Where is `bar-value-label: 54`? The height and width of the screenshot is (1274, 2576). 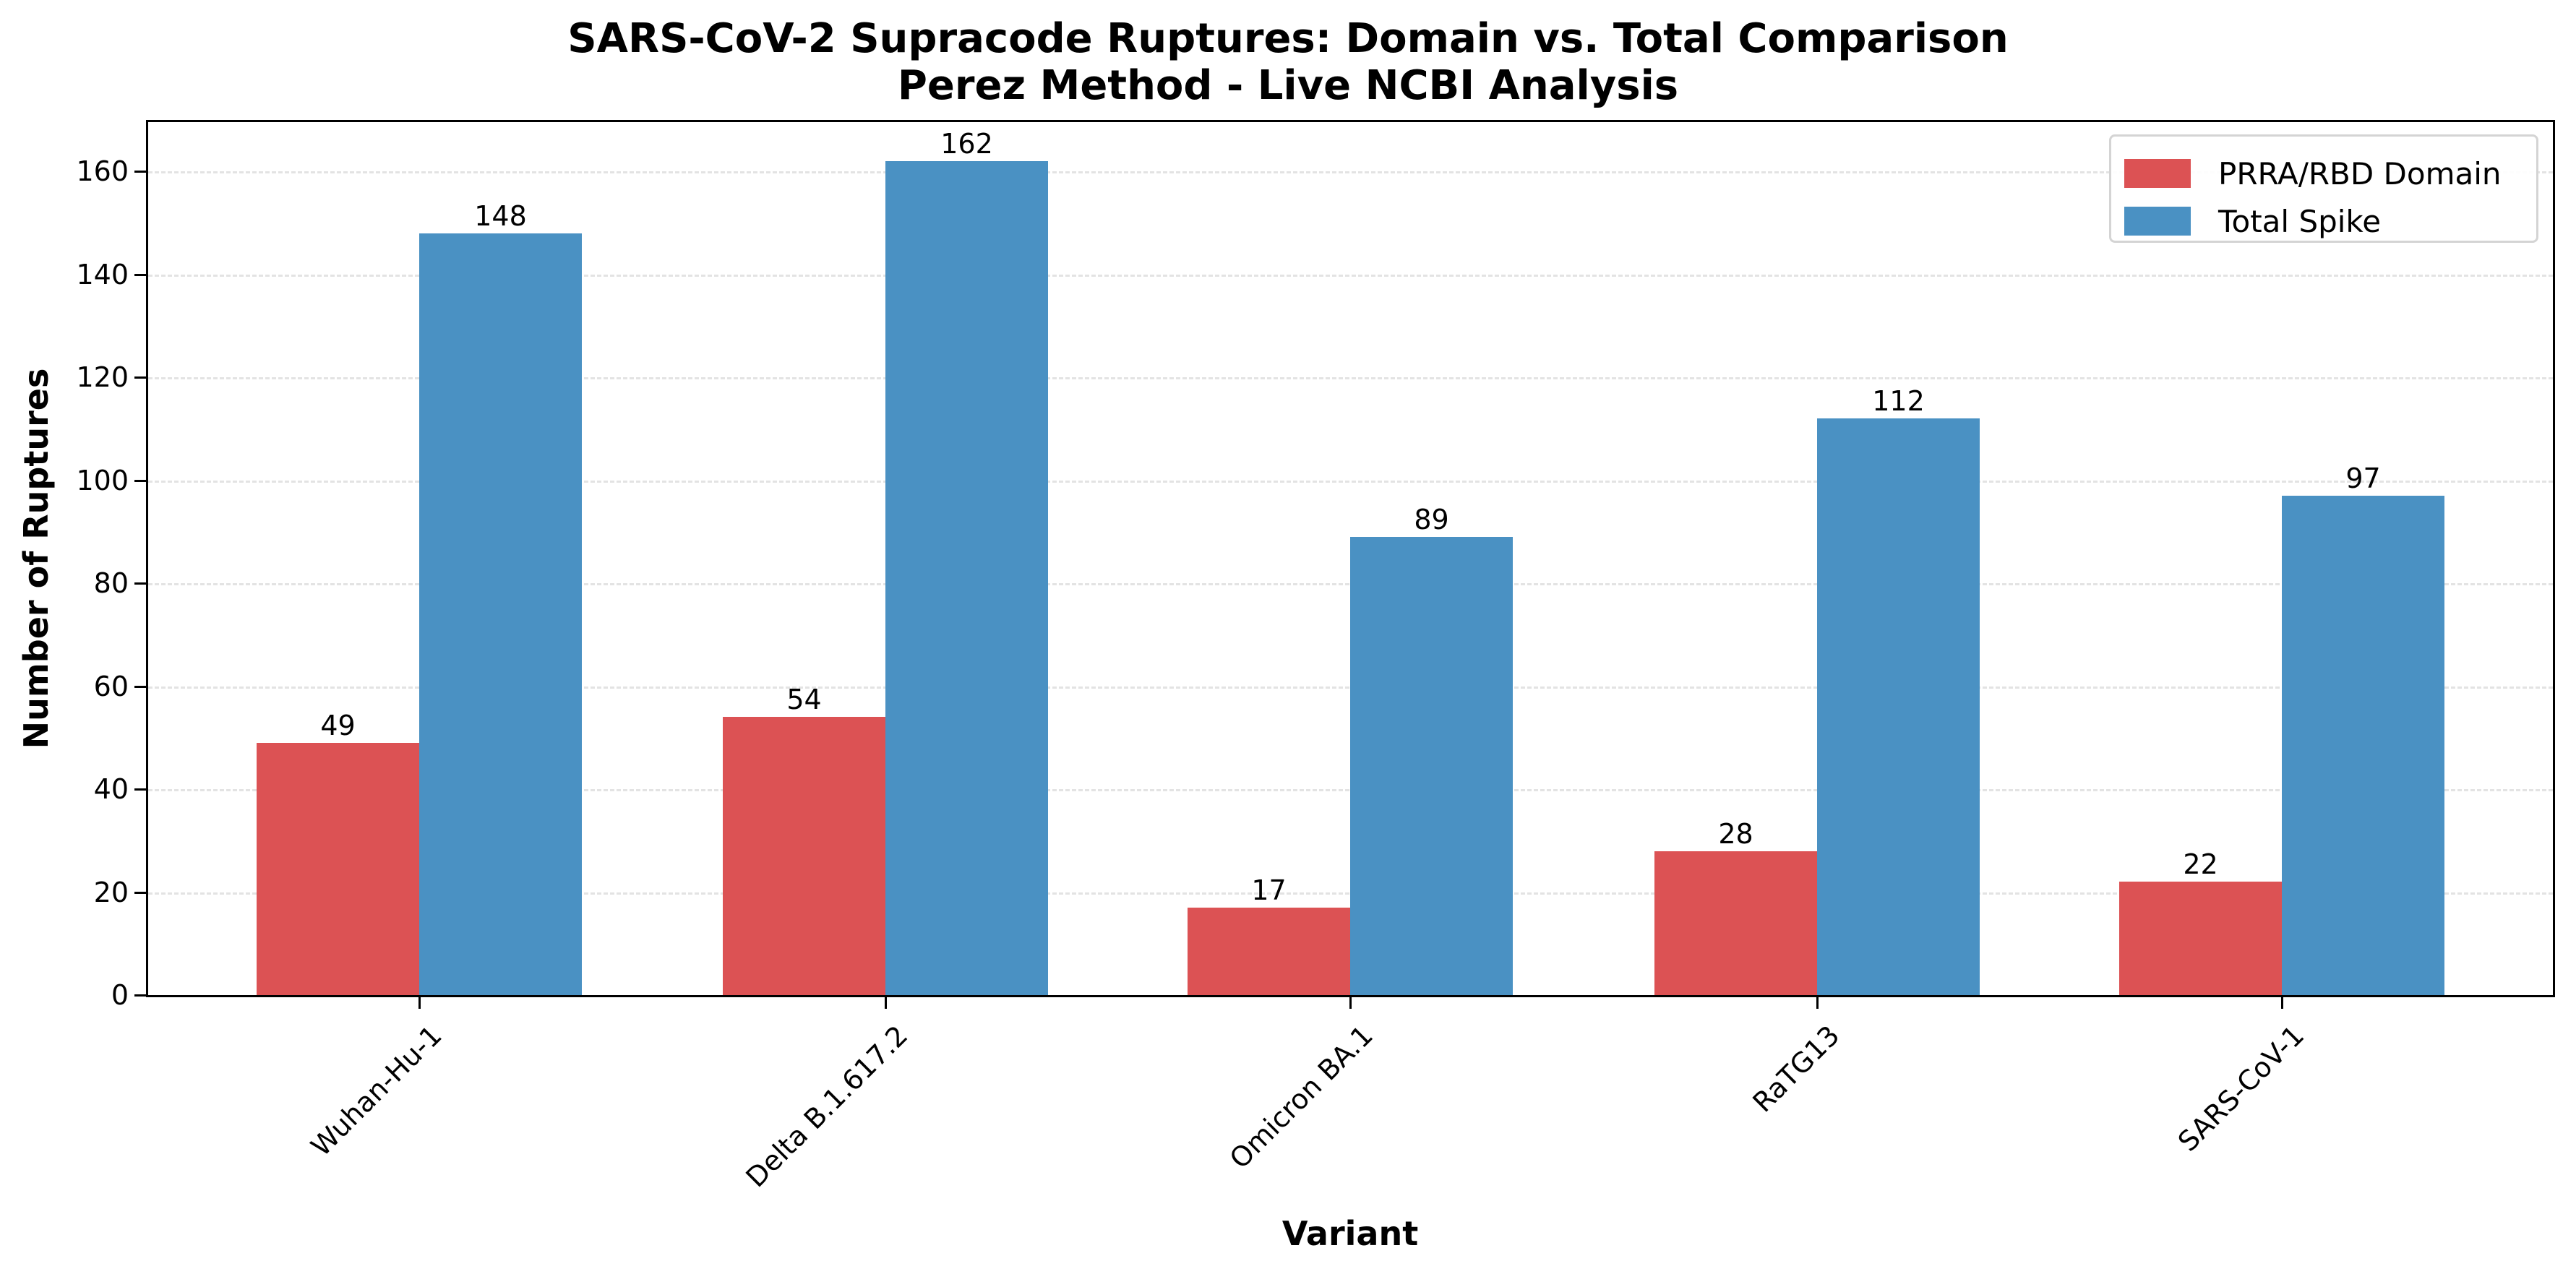
bar-value-label: 54 is located at coordinates (804, 700).